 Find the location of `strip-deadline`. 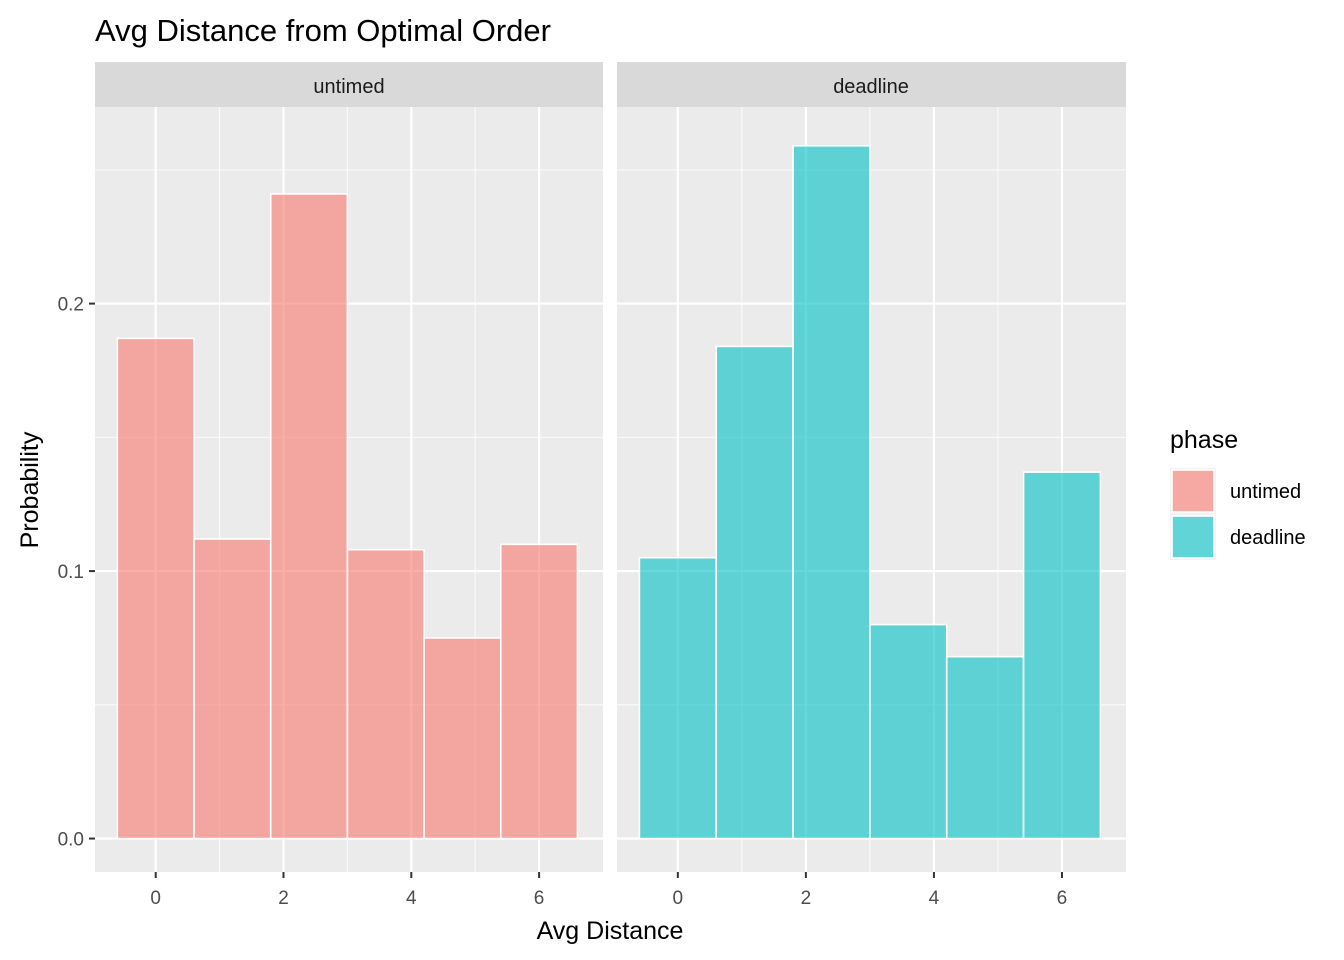

strip-deadline is located at coordinates (871, 84).